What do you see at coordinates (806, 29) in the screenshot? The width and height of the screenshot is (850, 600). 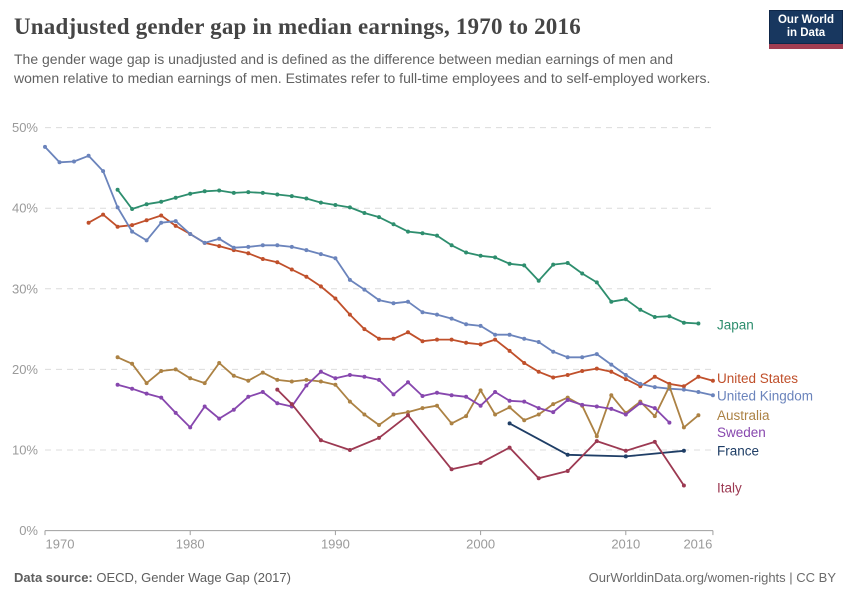 I see `owid-logo: Our World in Data` at bounding box center [806, 29].